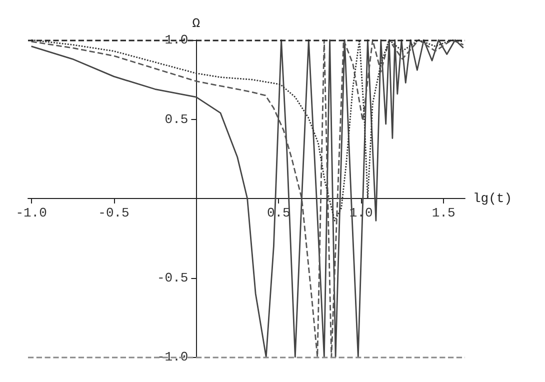 This screenshot has height=382, width=545. I want to click on y-tick-label: -0.5, so click(172, 278).